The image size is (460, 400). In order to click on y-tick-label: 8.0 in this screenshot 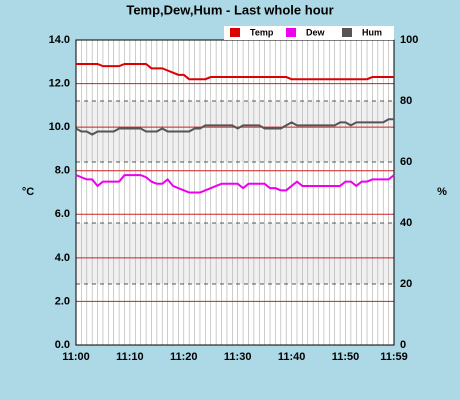, I will do `click(62, 171)`.